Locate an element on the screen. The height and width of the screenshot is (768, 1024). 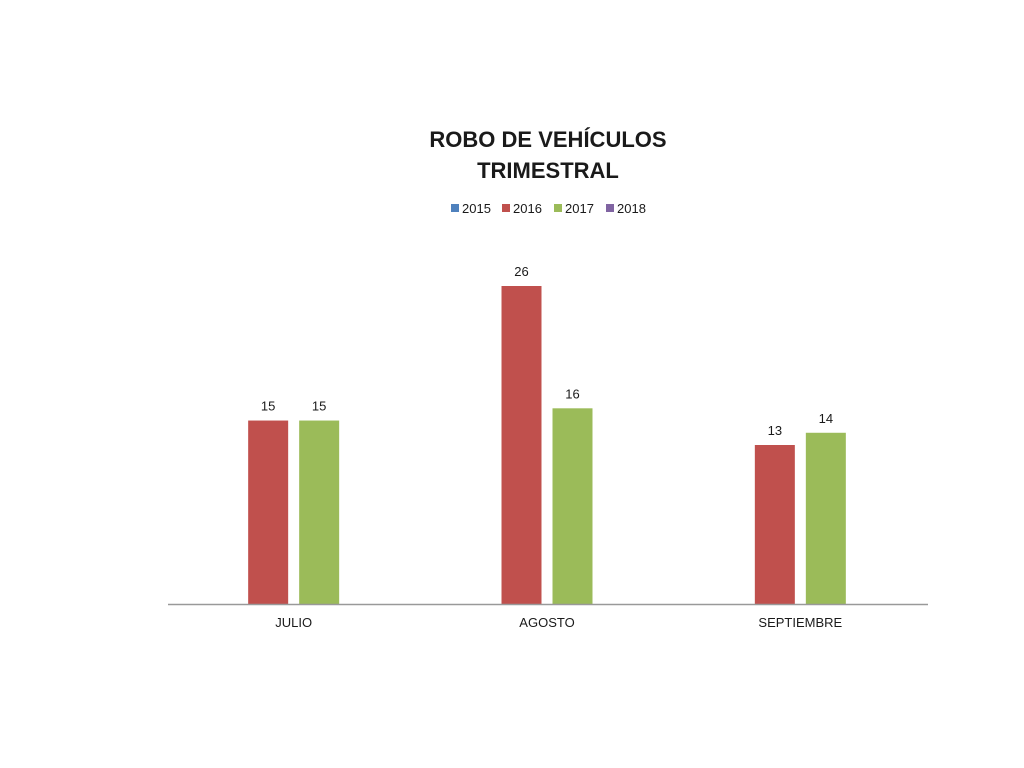
legend-label-2015: 2015 is located at coordinates (476, 208).